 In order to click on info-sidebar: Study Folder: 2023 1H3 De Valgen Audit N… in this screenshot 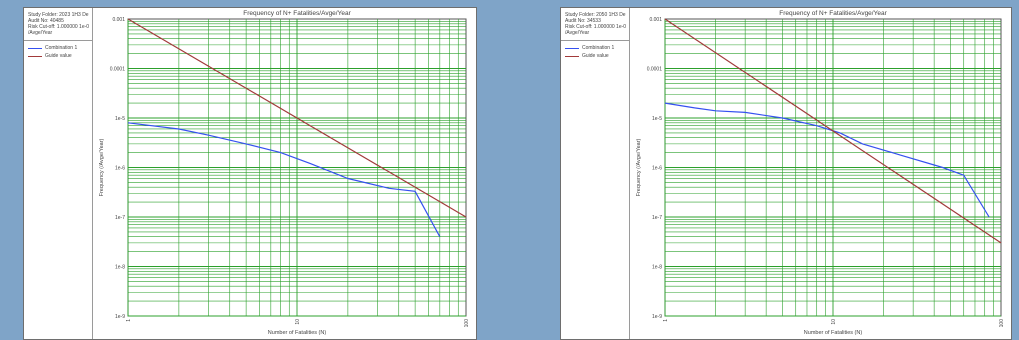, I will do `click(58, 173)`.